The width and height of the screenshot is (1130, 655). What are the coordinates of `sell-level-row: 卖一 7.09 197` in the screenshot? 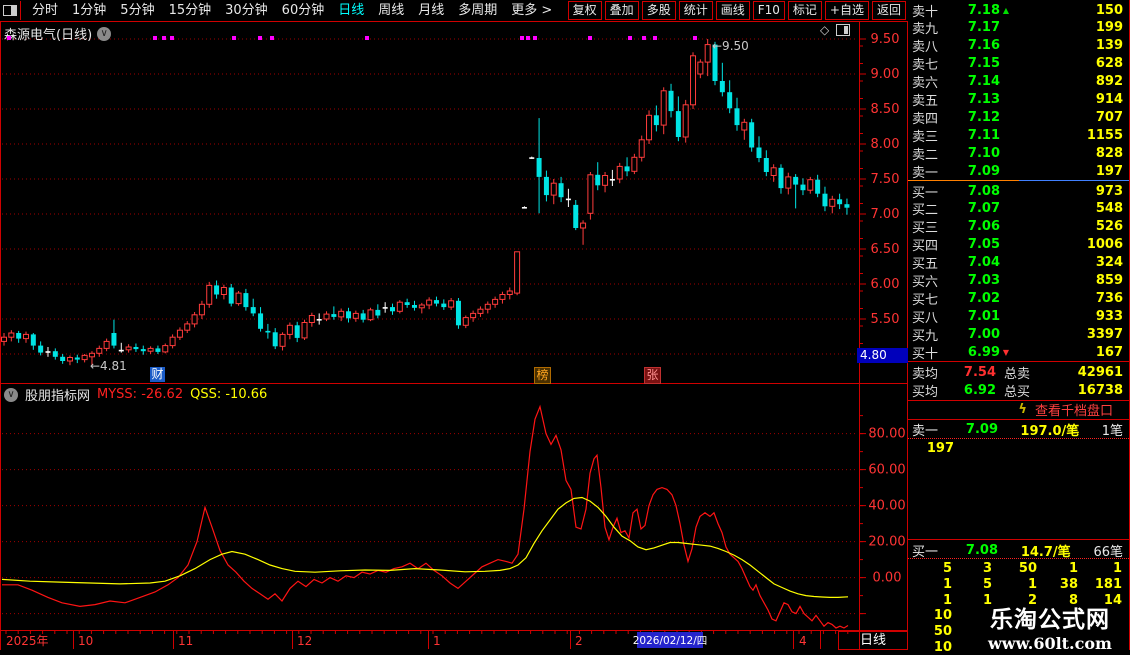 It's located at (1018, 171).